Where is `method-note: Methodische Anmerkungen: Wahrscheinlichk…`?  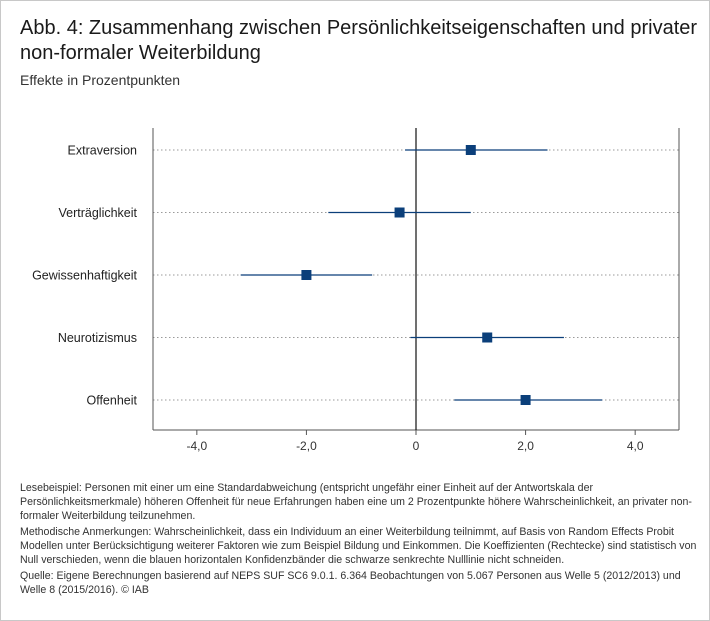 method-note: Methodische Anmerkungen: Wahrscheinlichk… is located at coordinates (358, 546).